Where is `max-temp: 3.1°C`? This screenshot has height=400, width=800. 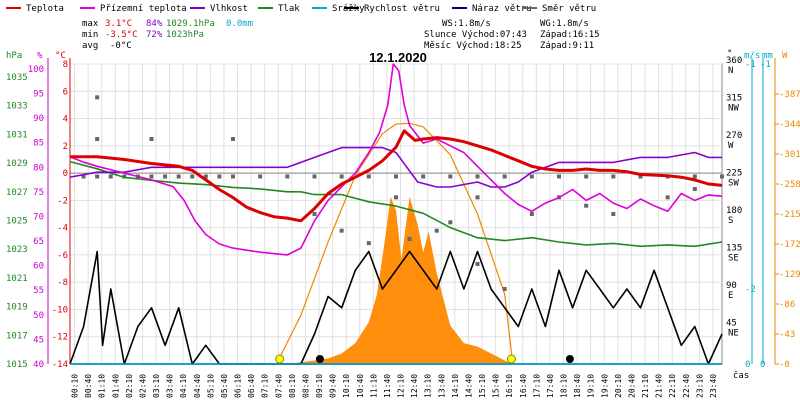 max-temp: 3.1°C is located at coordinates (118, 24).